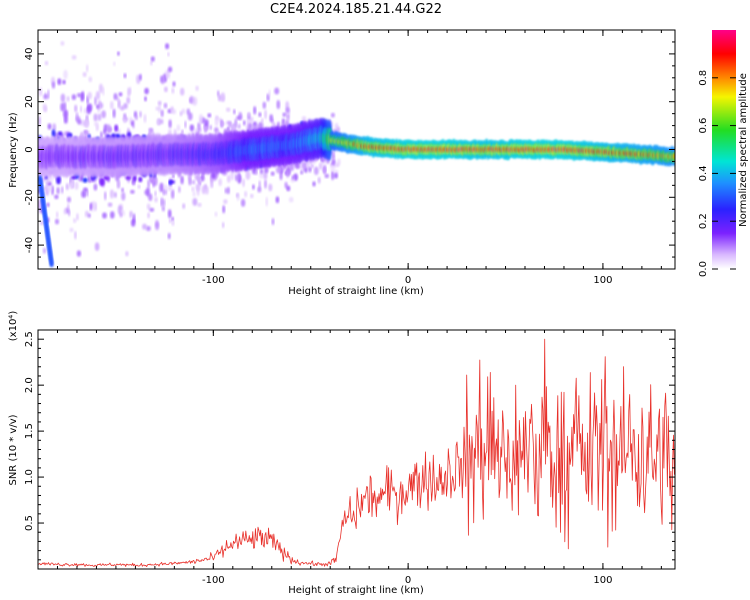 The width and height of the screenshot is (750, 600). What do you see at coordinates (602, 280) in the screenshot?
I see `spectrogram-x-tick-label: 100` at bounding box center [602, 280].